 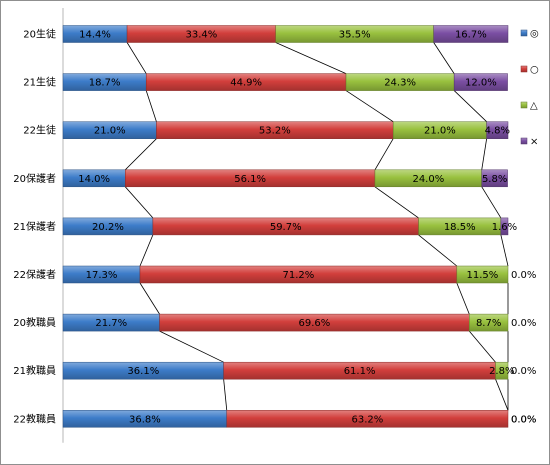 What do you see at coordinates (250, 179) in the screenshot?
I see `data-label: 56.1%` at bounding box center [250, 179].